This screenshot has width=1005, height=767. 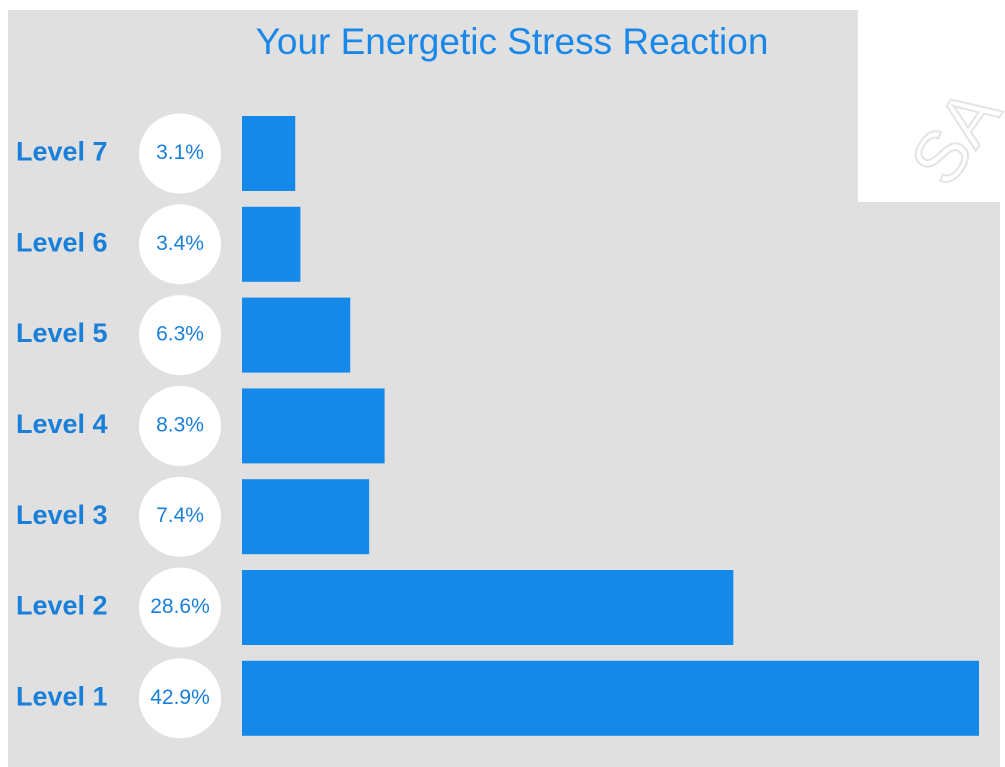 I want to click on value-label: 6.3%, so click(x=180, y=334).